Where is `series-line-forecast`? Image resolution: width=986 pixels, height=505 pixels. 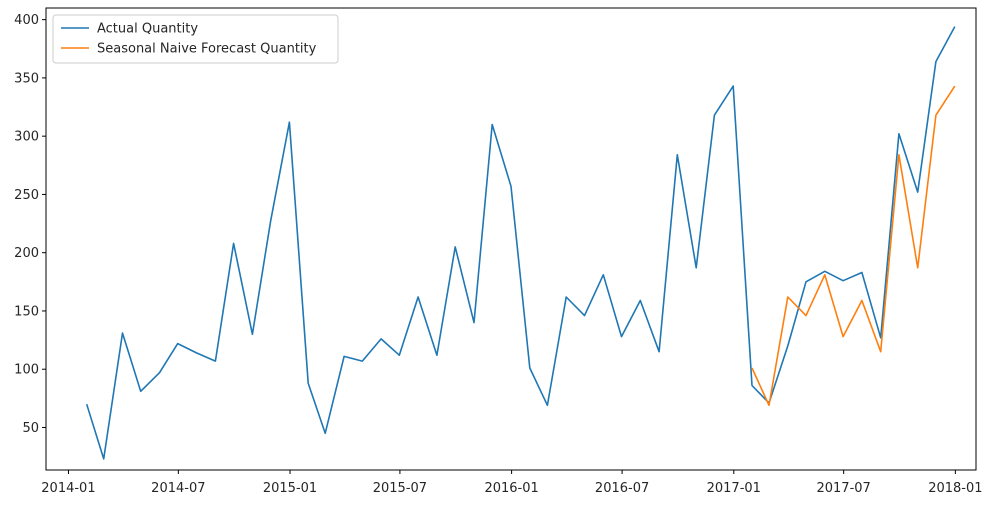 series-line-forecast is located at coordinates (853, 246).